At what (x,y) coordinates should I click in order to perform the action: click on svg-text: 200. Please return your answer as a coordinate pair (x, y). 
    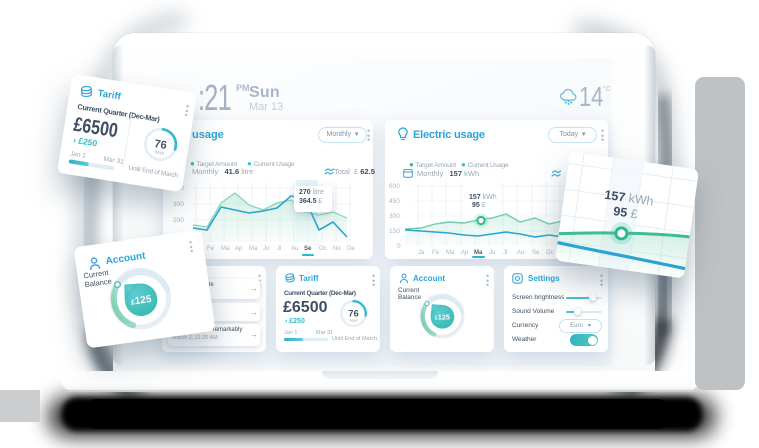
    Looking at the image, I should click on (178, 220).